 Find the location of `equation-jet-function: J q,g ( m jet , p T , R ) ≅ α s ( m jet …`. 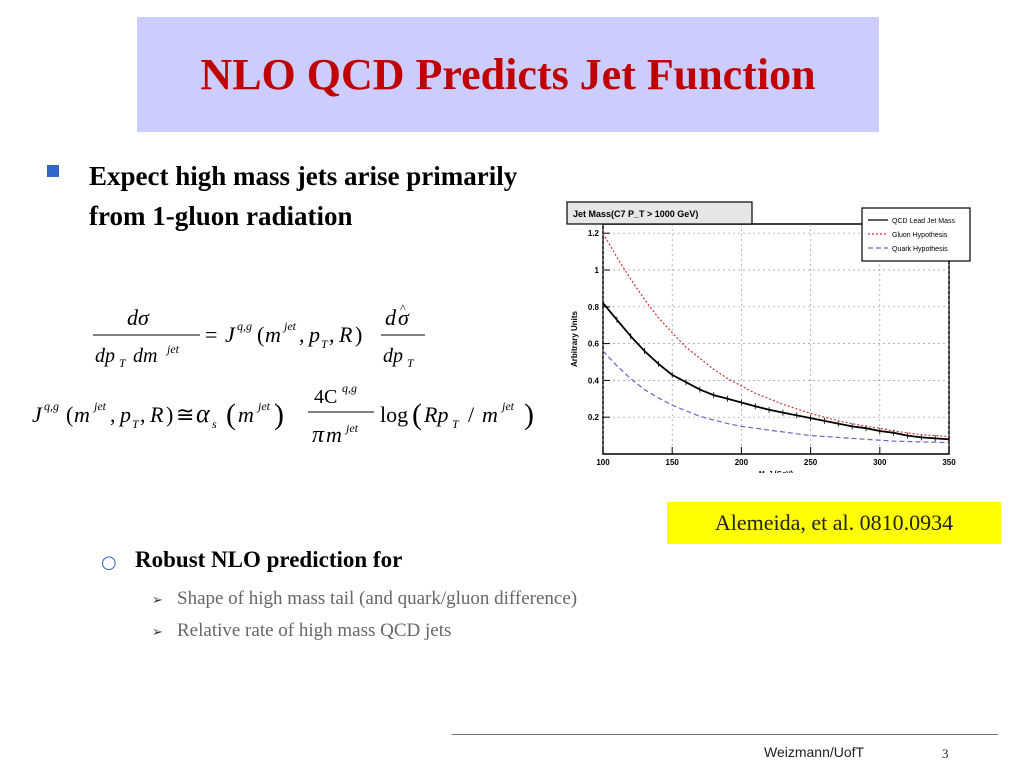

equation-jet-function: J q,g ( m jet , p T , R ) ≅ α s ( m jet … is located at coordinates (283, 414).